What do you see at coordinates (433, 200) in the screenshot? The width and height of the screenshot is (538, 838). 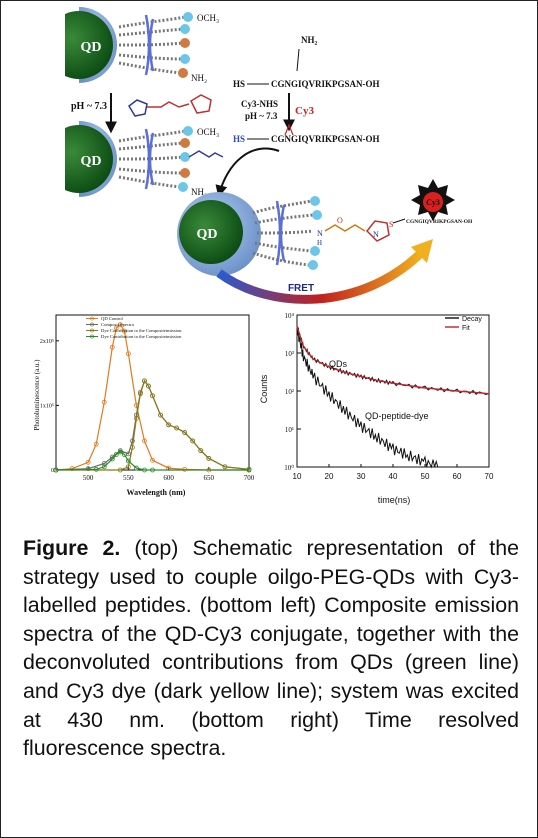 I see `cy3-star: Cy3` at bounding box center [433, 200].